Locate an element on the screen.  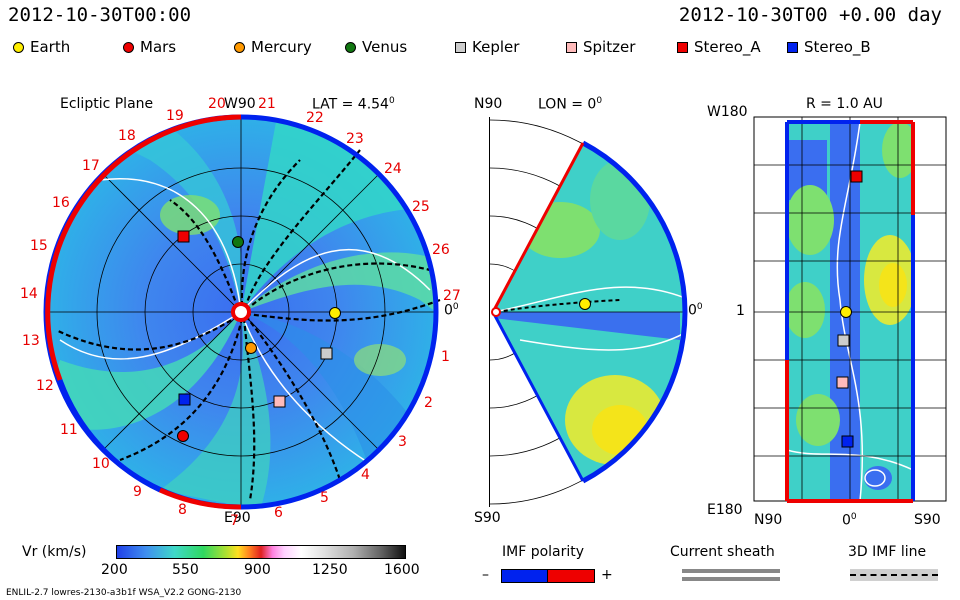
mercury-marker is located at coordinates (251, 348).